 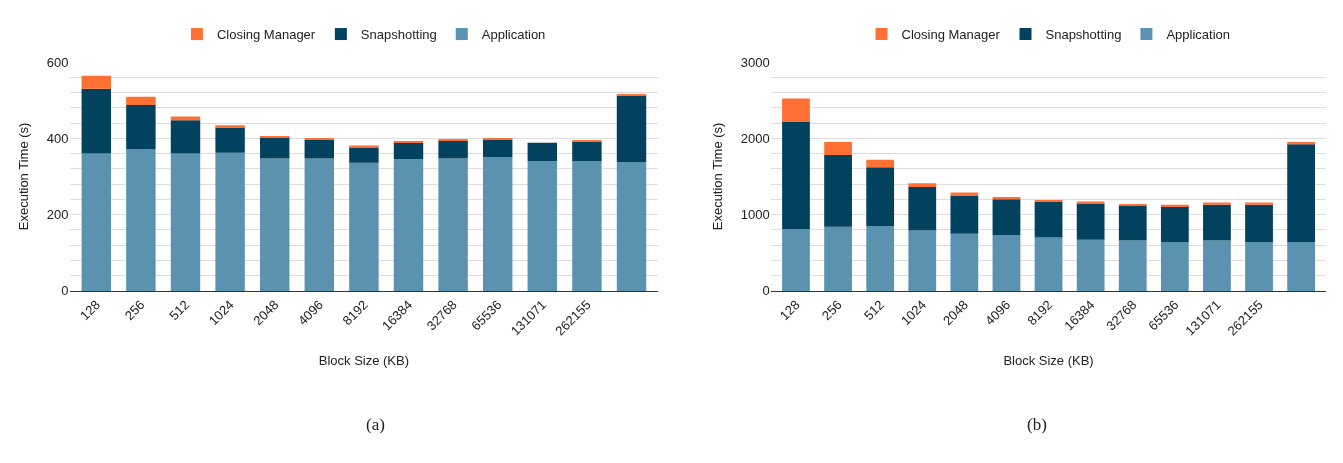 I want to click on y-tick-label: 200, so click(x=57, y=215).